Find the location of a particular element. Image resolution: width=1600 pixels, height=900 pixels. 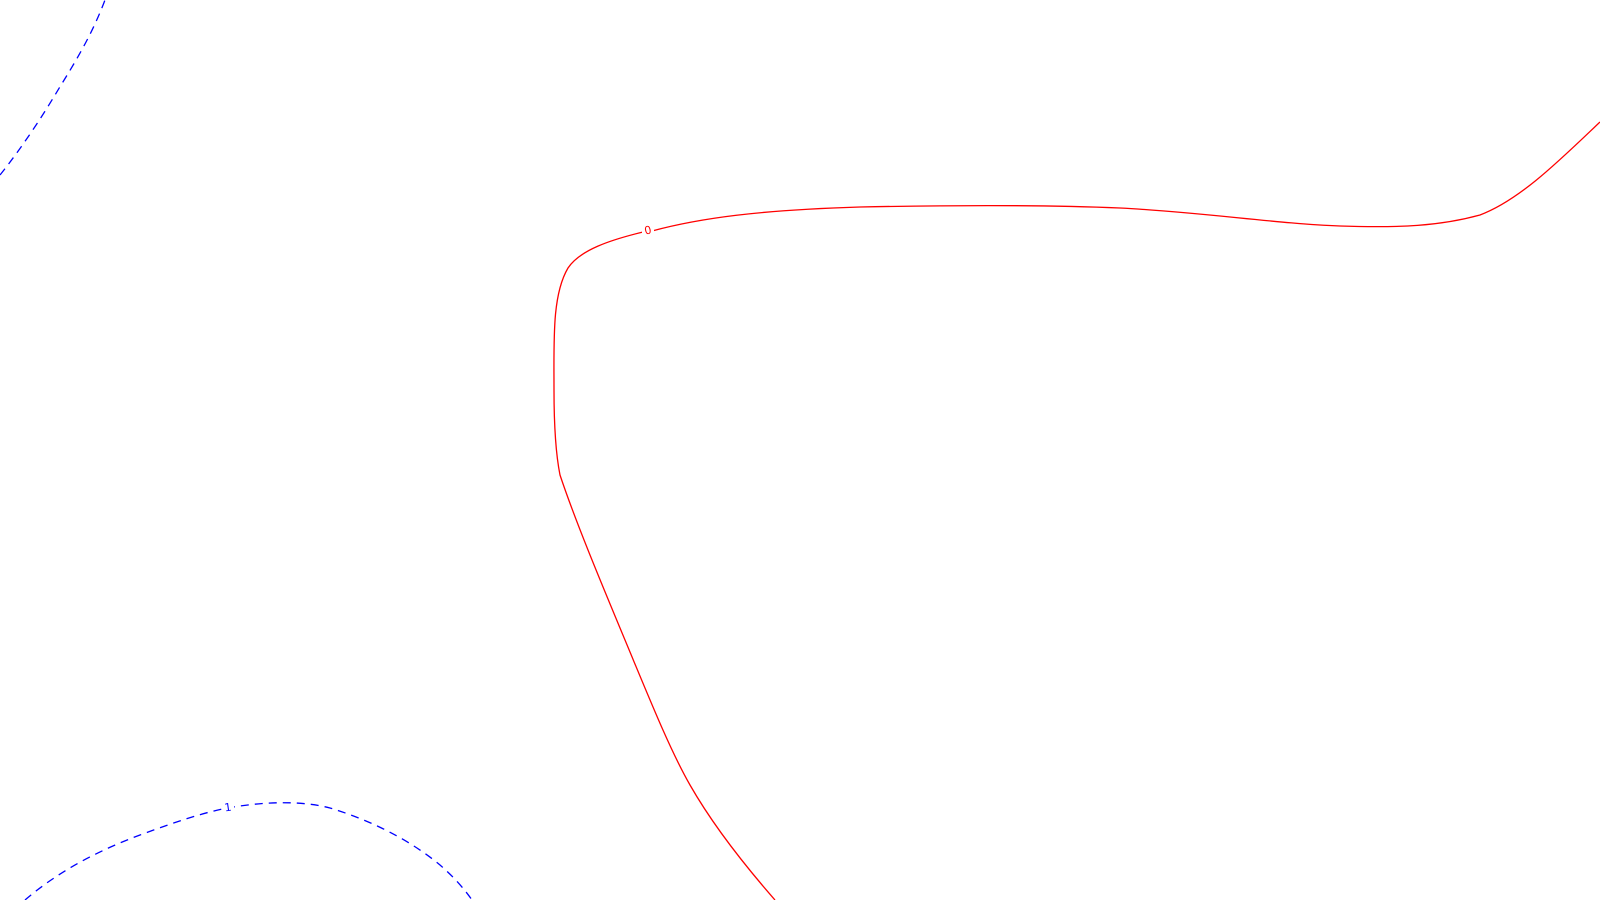

contour-label-0: 0 is located at coordinates (648, 230).